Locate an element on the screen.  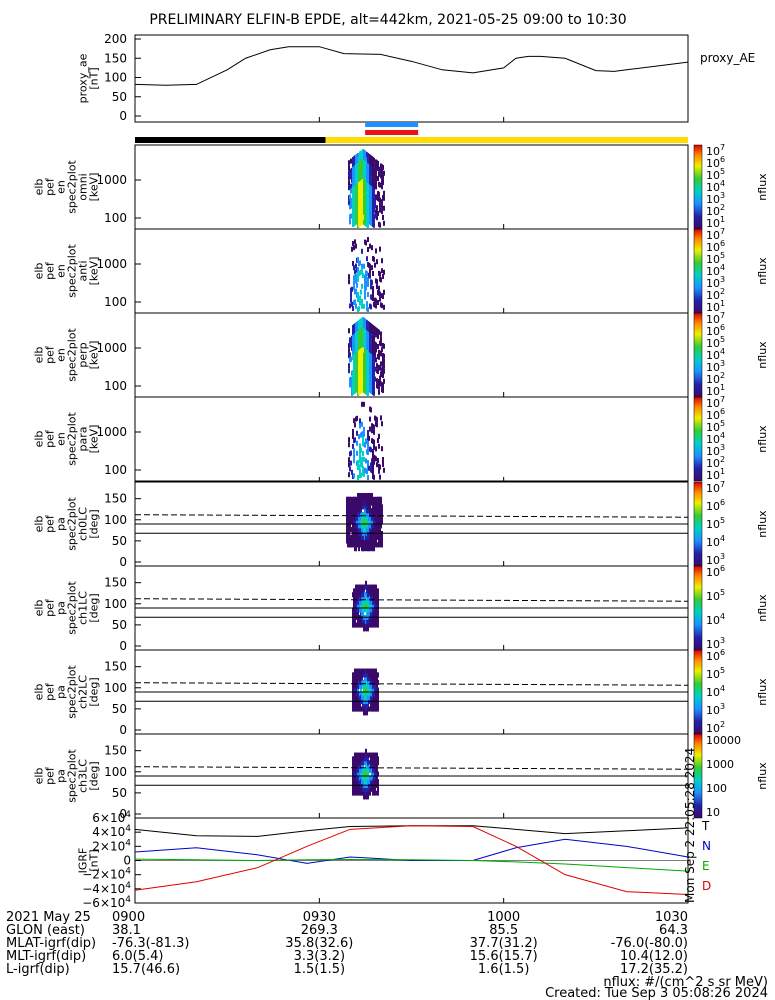
colorbar-tick-label: 10¹ is located at coordinates (715, 222).